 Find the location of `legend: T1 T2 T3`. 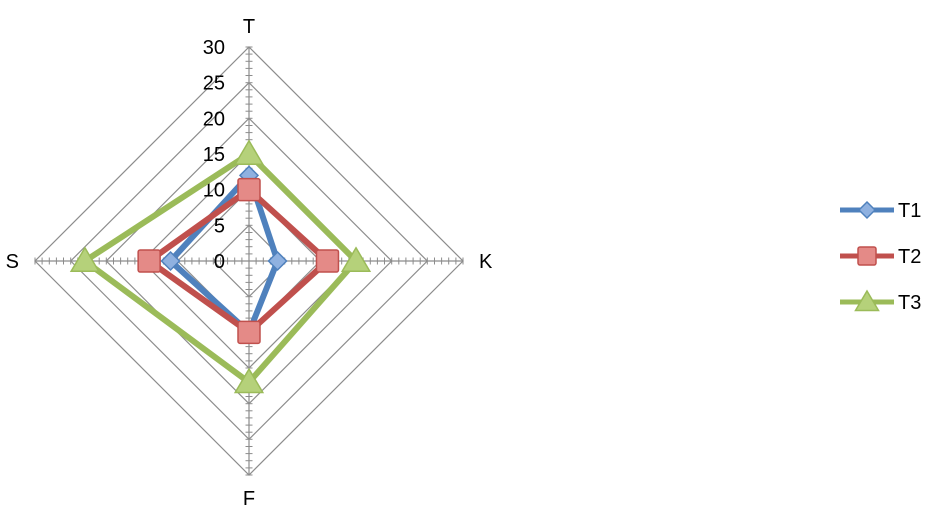

legend: T1 T2 T3 is located at coordinates (880, 257).